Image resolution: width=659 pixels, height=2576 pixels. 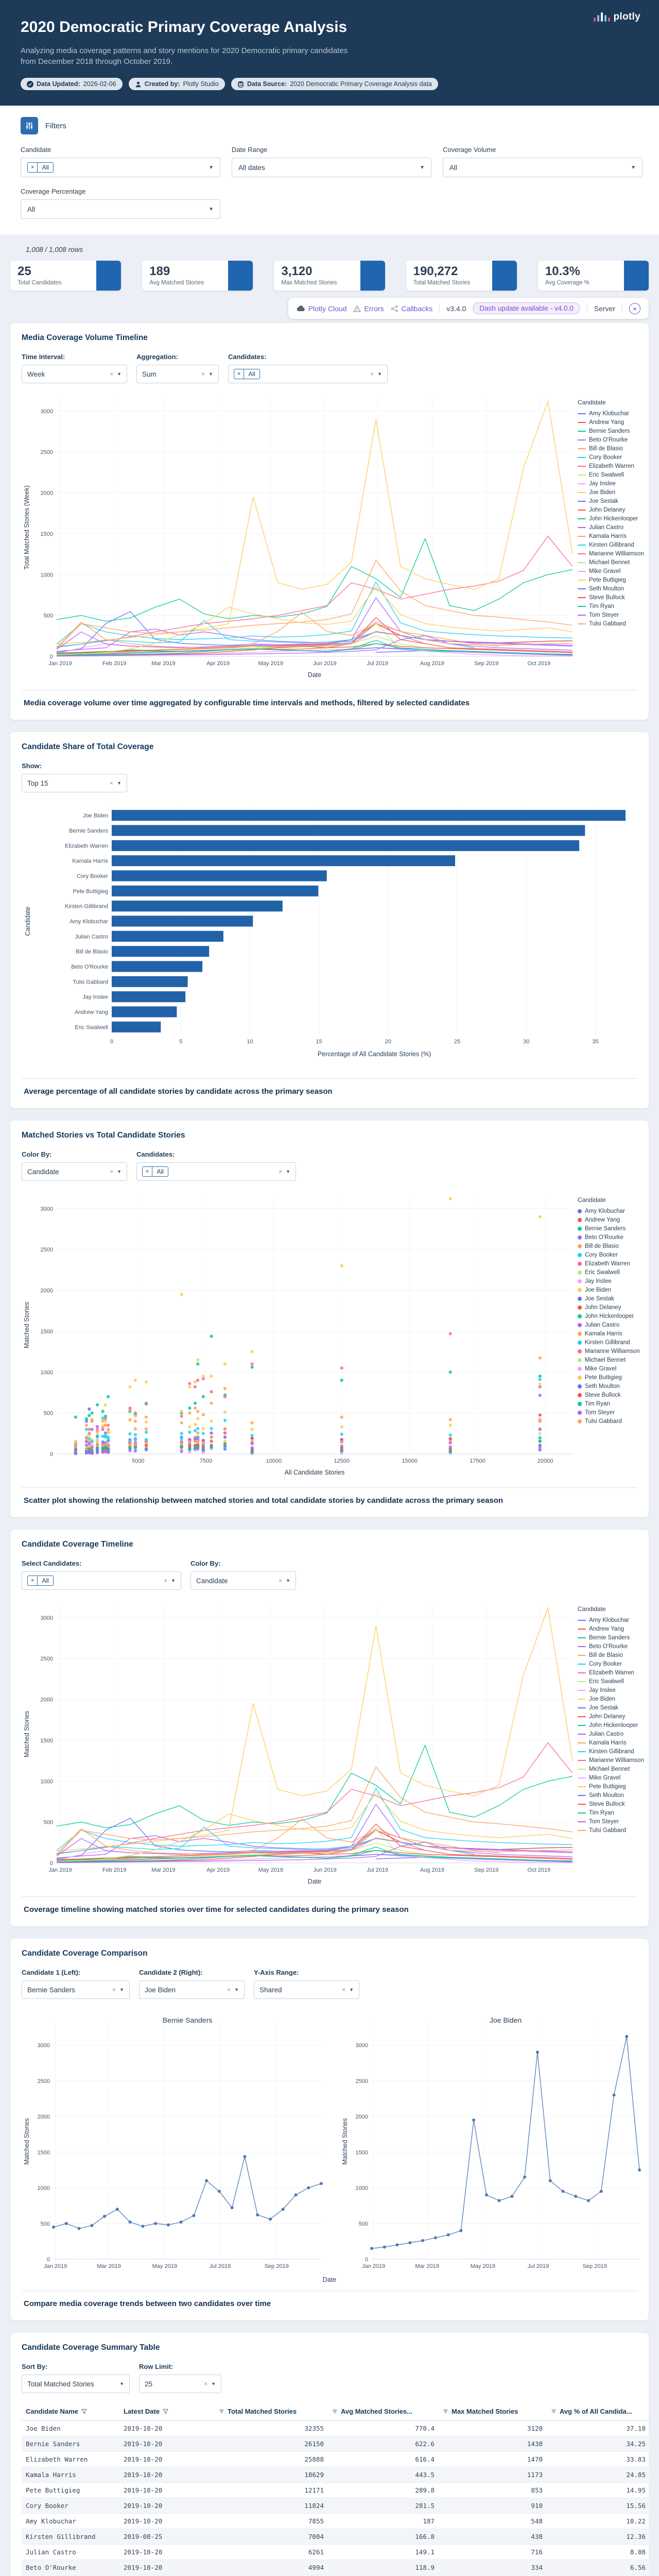 What do you see at coordinates (322, 308) in the screenshot?
I see `plotly-cloud-button: Plotly Cloud` at bounding box center [322, 308].